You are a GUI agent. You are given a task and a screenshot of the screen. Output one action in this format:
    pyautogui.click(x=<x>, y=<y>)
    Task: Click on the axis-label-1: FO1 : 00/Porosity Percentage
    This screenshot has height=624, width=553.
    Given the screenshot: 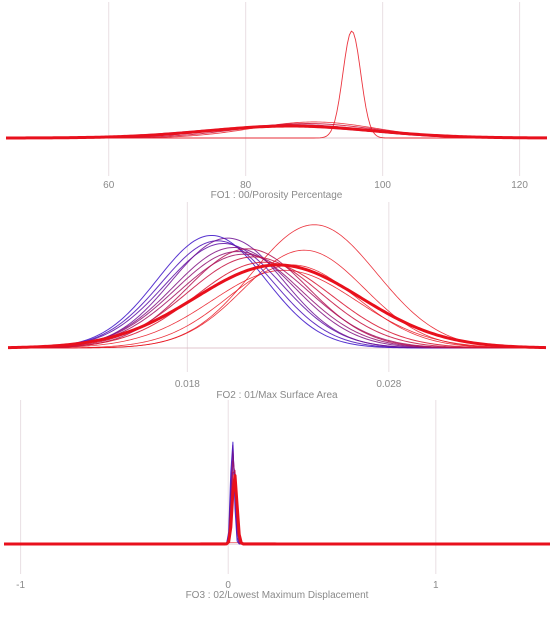 What is the action you would take?
    pyautogui.click(x=277, y=195)
    